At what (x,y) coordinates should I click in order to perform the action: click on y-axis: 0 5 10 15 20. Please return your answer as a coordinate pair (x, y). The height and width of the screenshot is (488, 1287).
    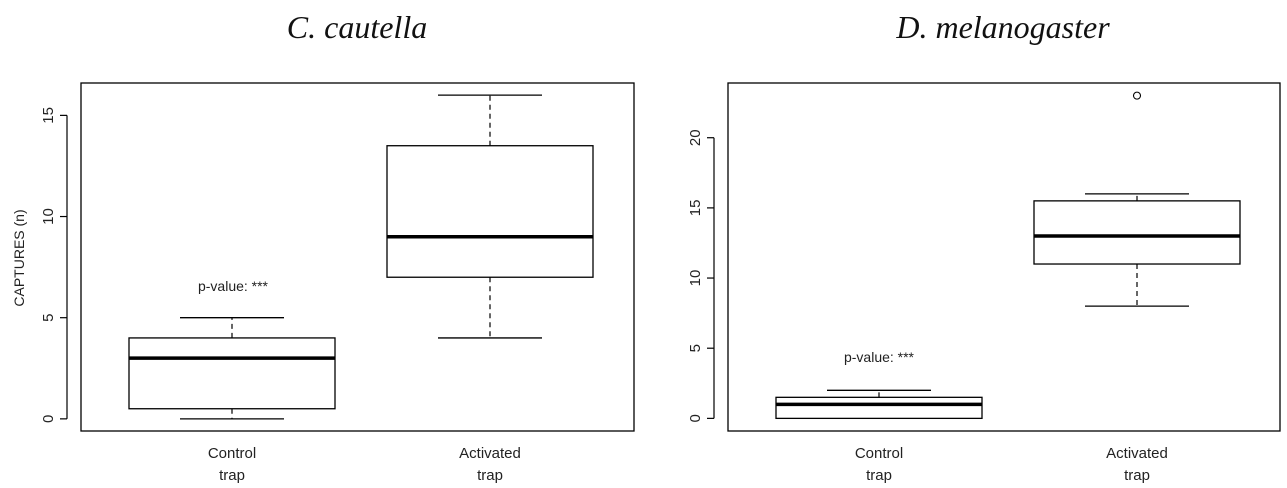
    Looking at the image, I should click on (701, 276).